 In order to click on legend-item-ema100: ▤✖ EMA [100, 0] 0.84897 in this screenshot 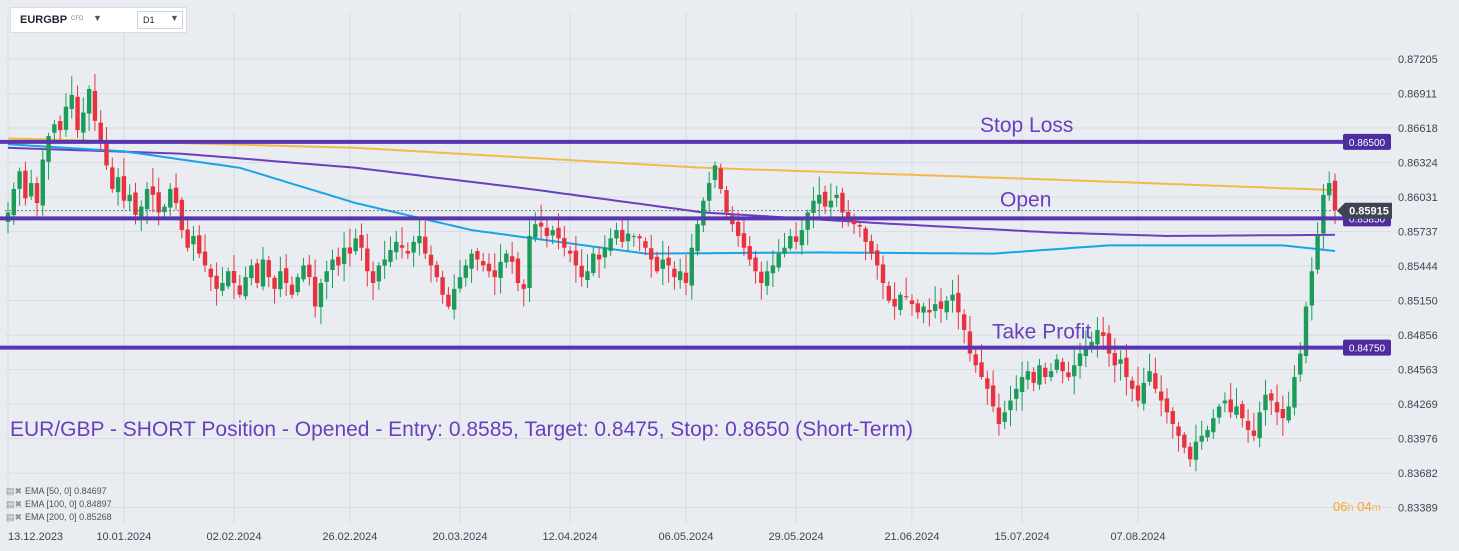, I will do `click(59, 504)`.